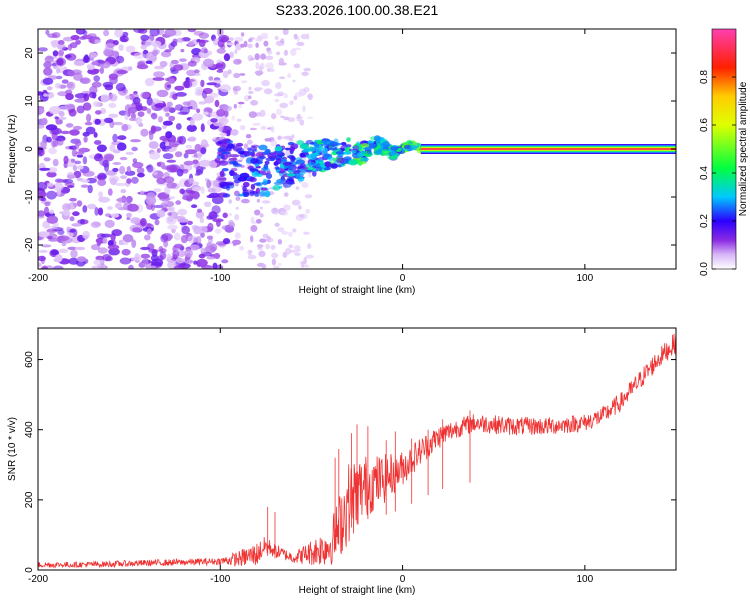  I want to click on y-tick-label: -10, so click(29, 196).